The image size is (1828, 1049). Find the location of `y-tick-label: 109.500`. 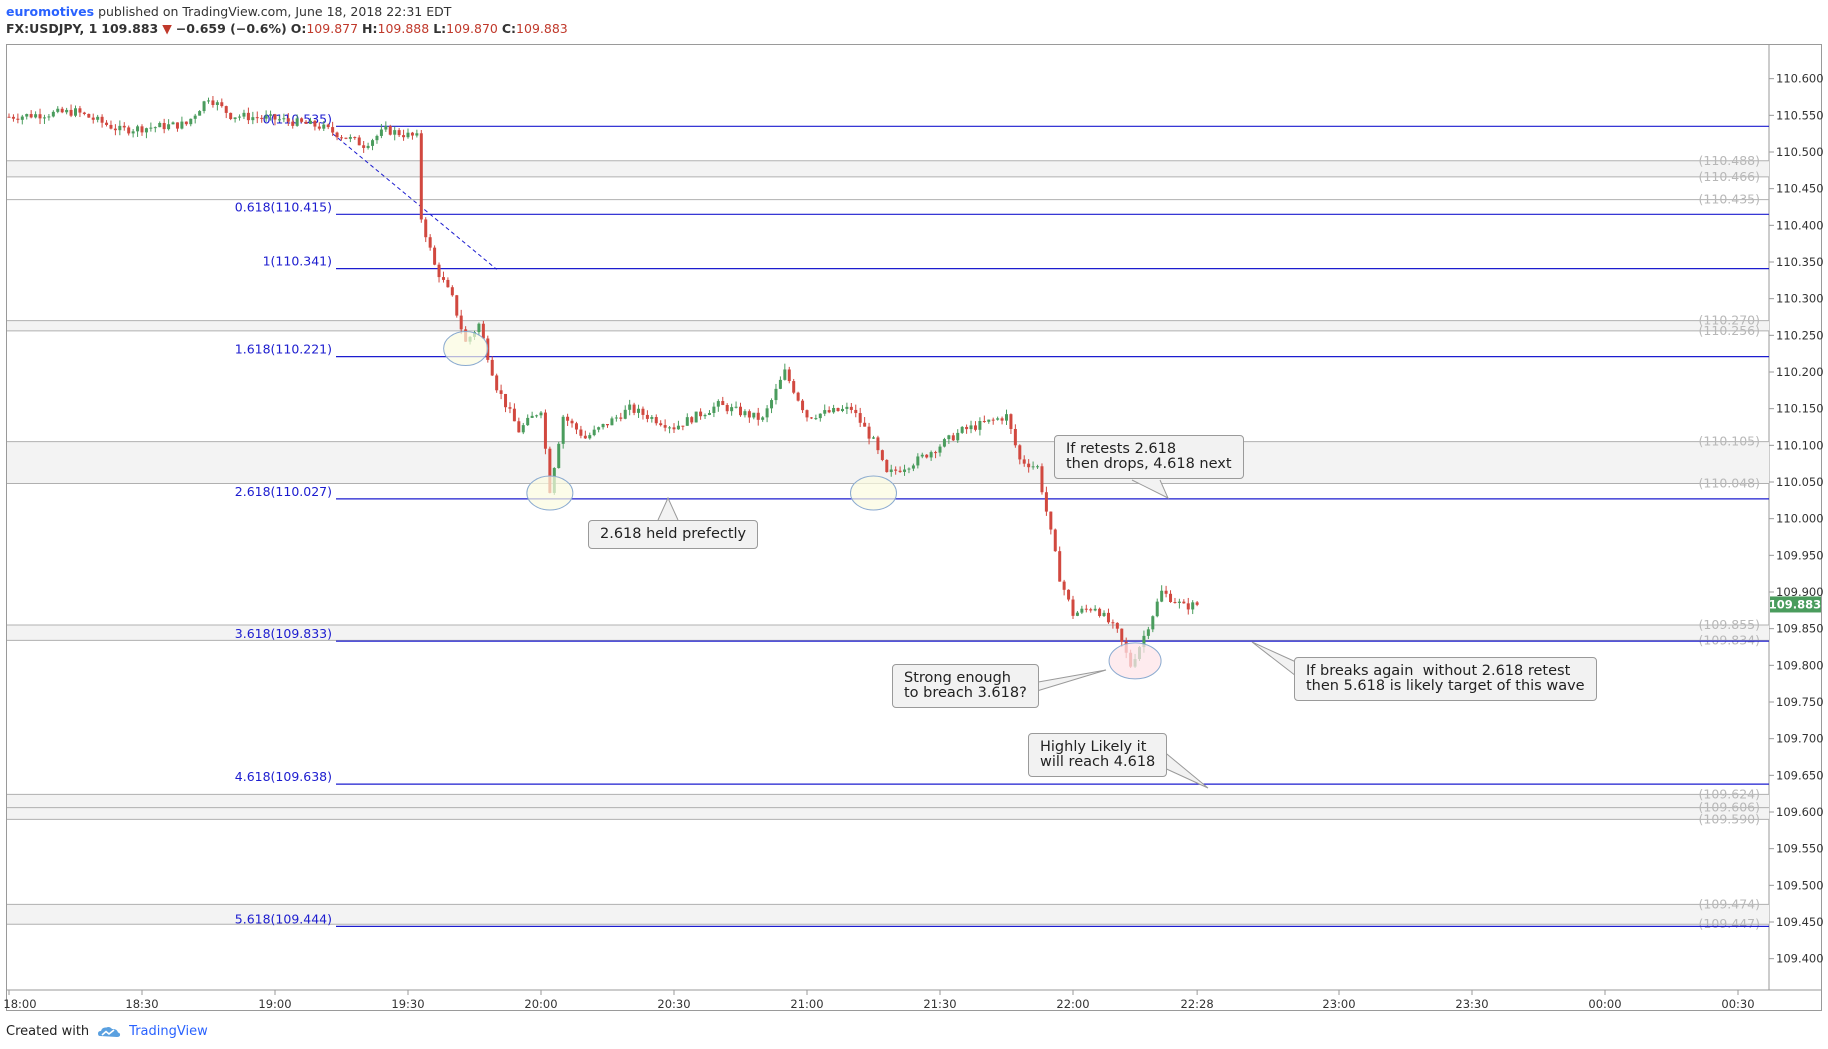

y-tick-label: 109.500 is located at coordinates (1800, 885).